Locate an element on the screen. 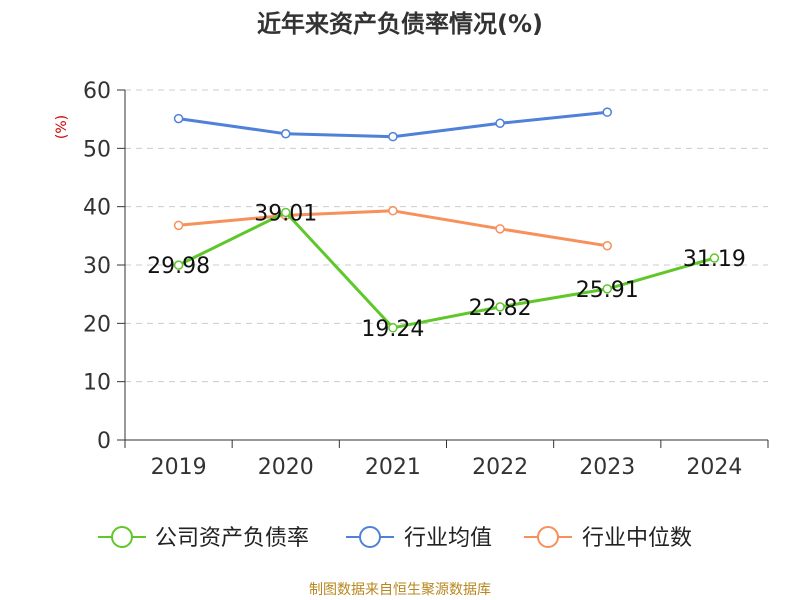 This screenshot has height=600, width=800. data-label: 31.19 is located at coordinates (714, 259).